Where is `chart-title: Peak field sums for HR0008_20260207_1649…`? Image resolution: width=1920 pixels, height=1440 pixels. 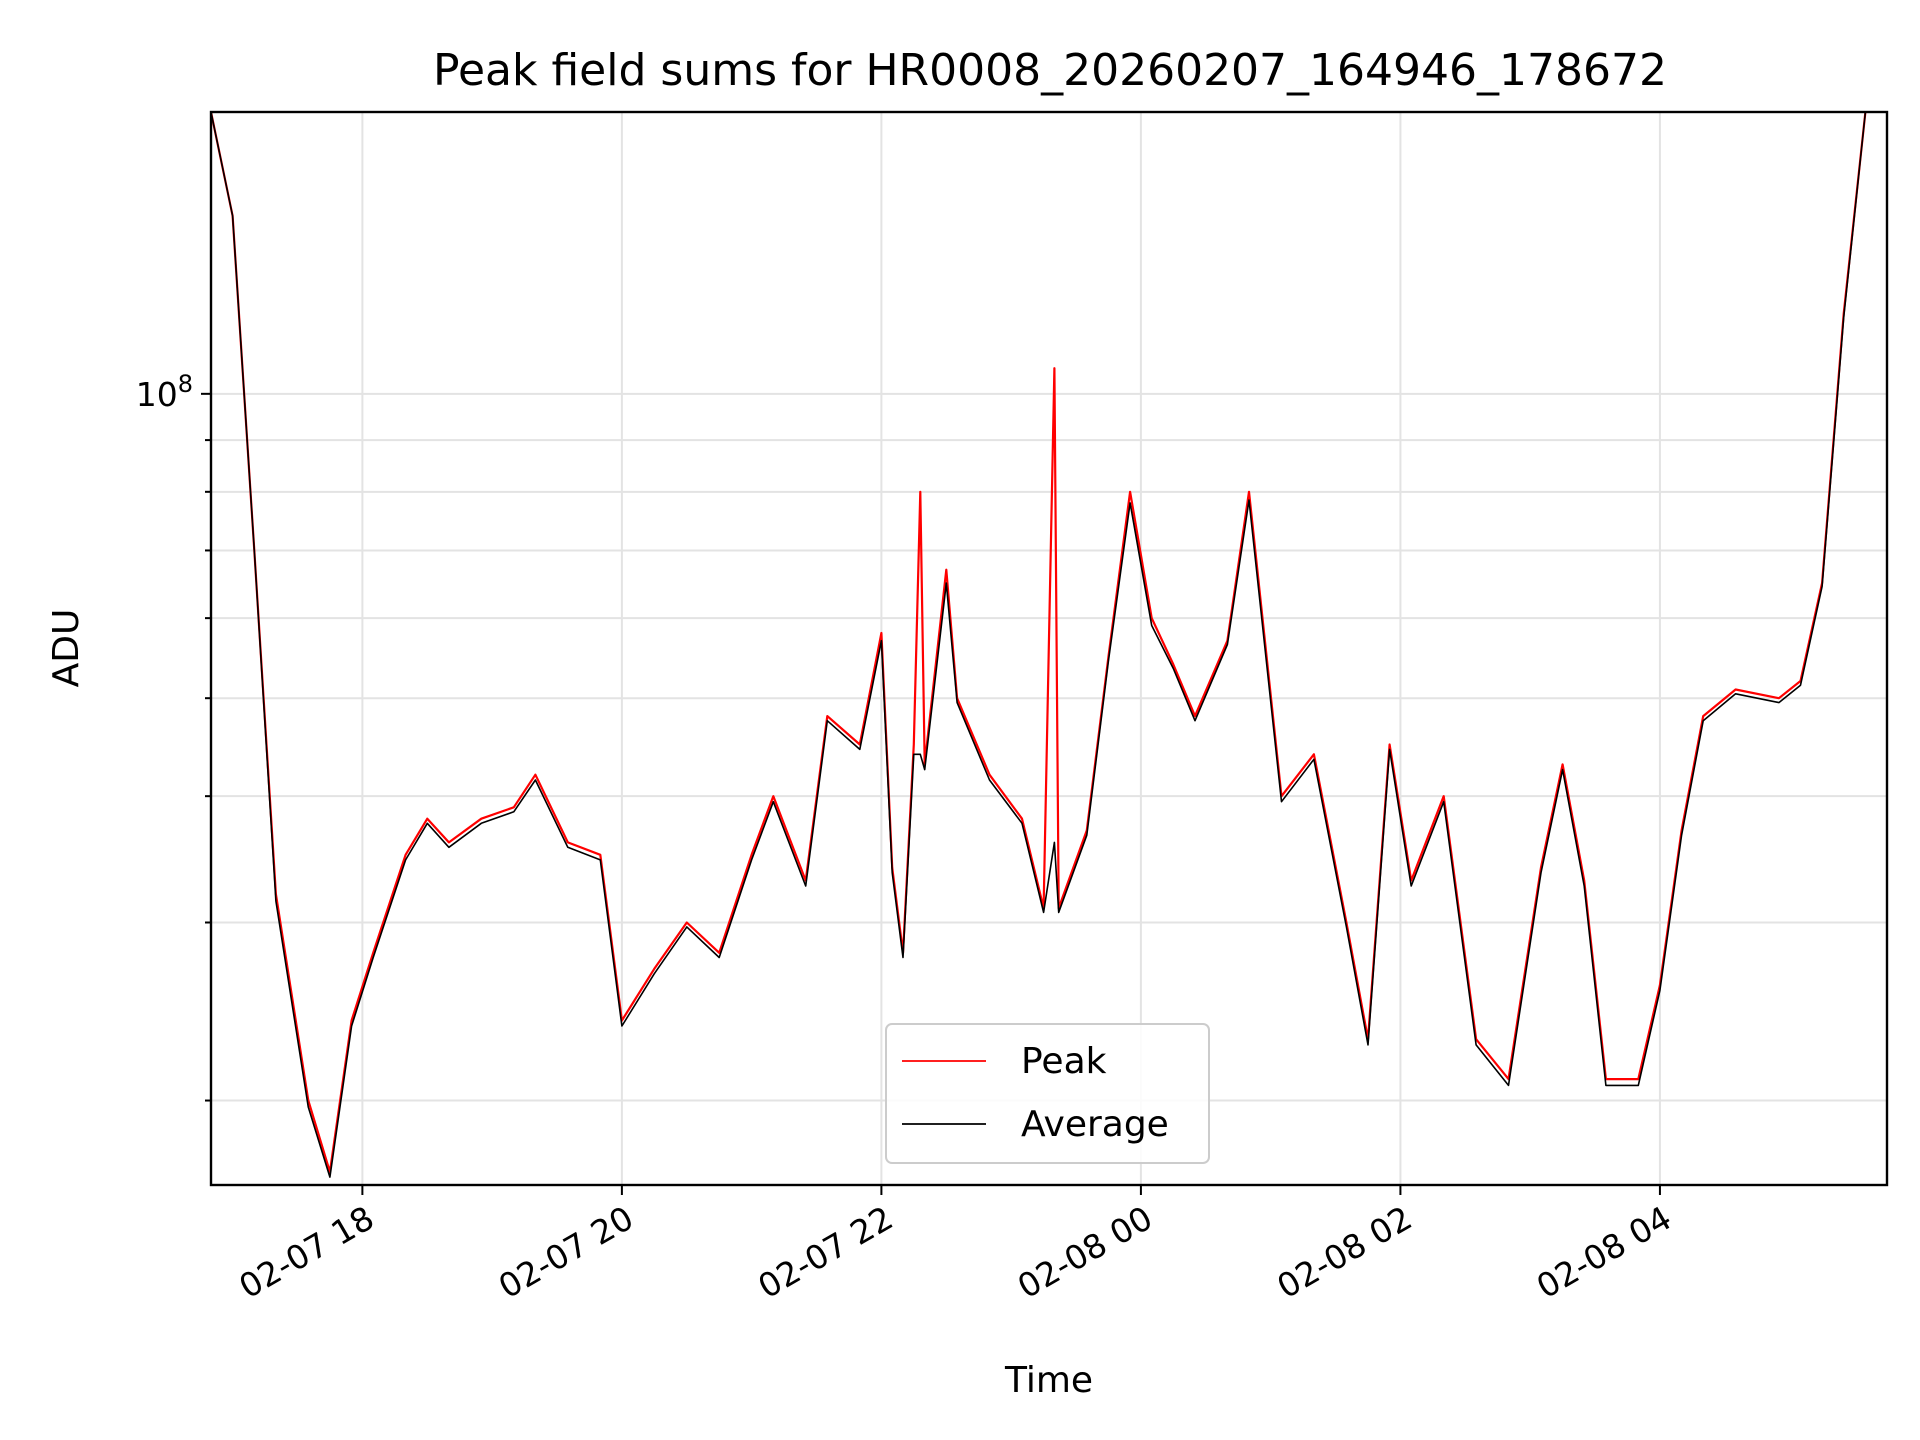
chart-title: Peak field sums for HR0008_20260207_1649… is located at coordinates (1050, 70).